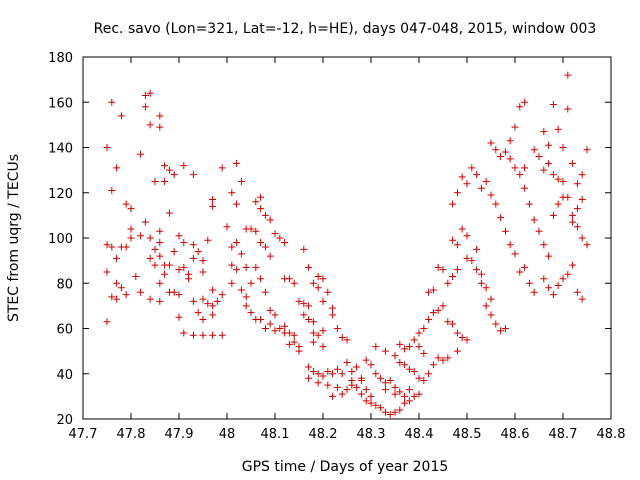  I want to click on x-axis-label: GPS time / Days of year 2015, so click(345, 467).